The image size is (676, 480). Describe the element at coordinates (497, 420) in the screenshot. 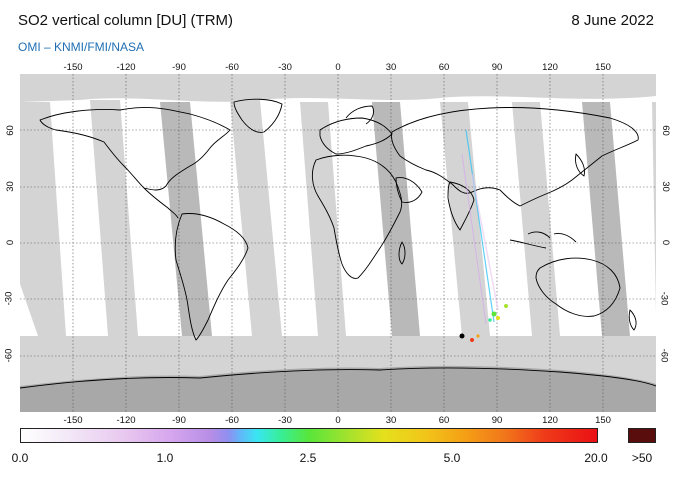

I see `lon-tick-bottom: 90` at that location.